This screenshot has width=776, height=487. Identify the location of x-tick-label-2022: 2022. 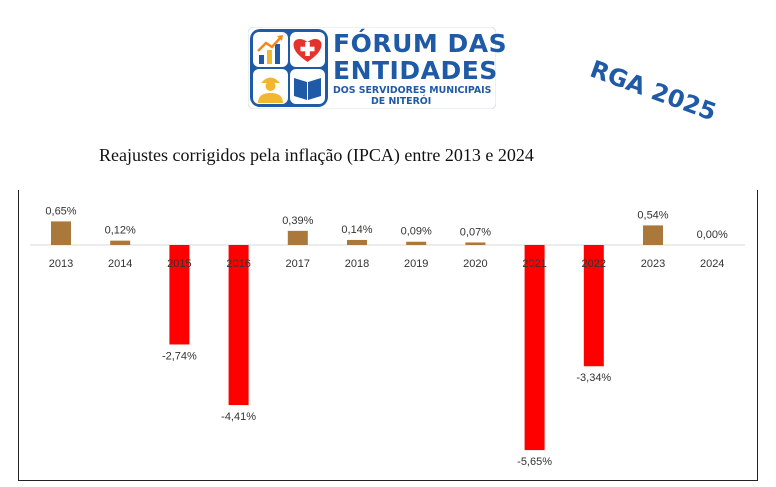
(594, 264).